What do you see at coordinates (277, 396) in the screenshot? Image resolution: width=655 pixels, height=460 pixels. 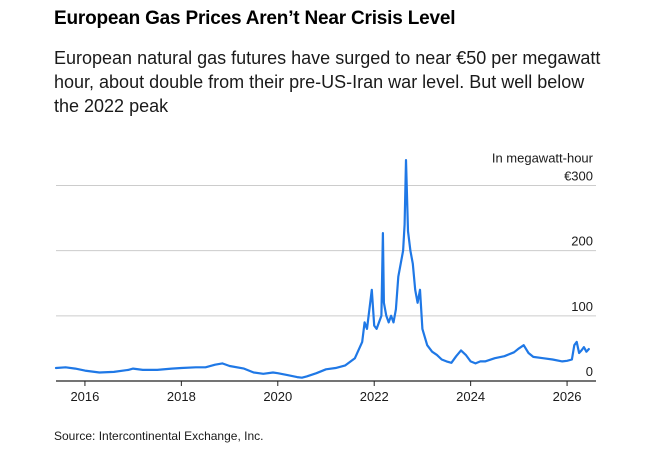 I see `x-tick-label-2020: 2020` at bounding box center [277, 396].